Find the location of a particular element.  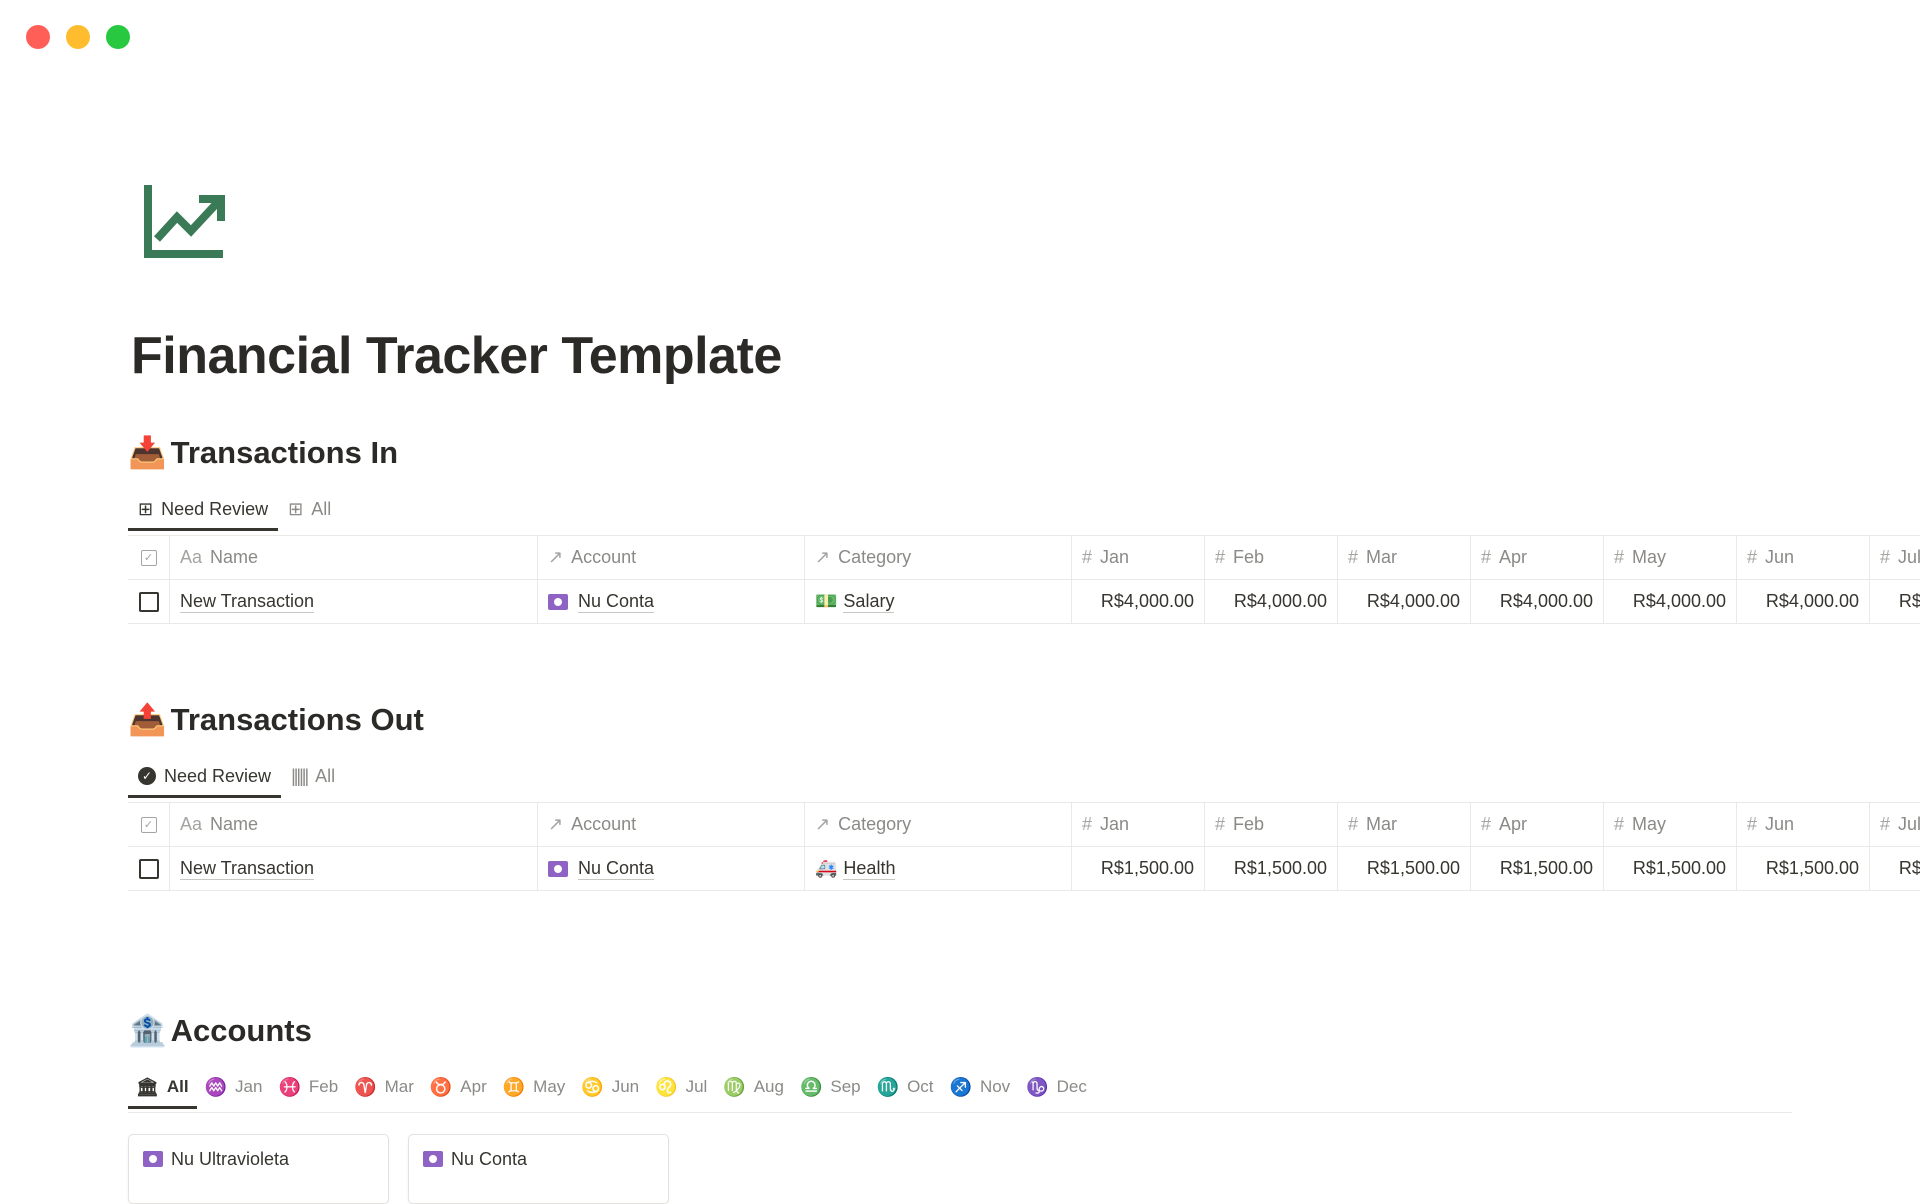

category-cell: 🚑 Health is located at coordinates (938, 868).